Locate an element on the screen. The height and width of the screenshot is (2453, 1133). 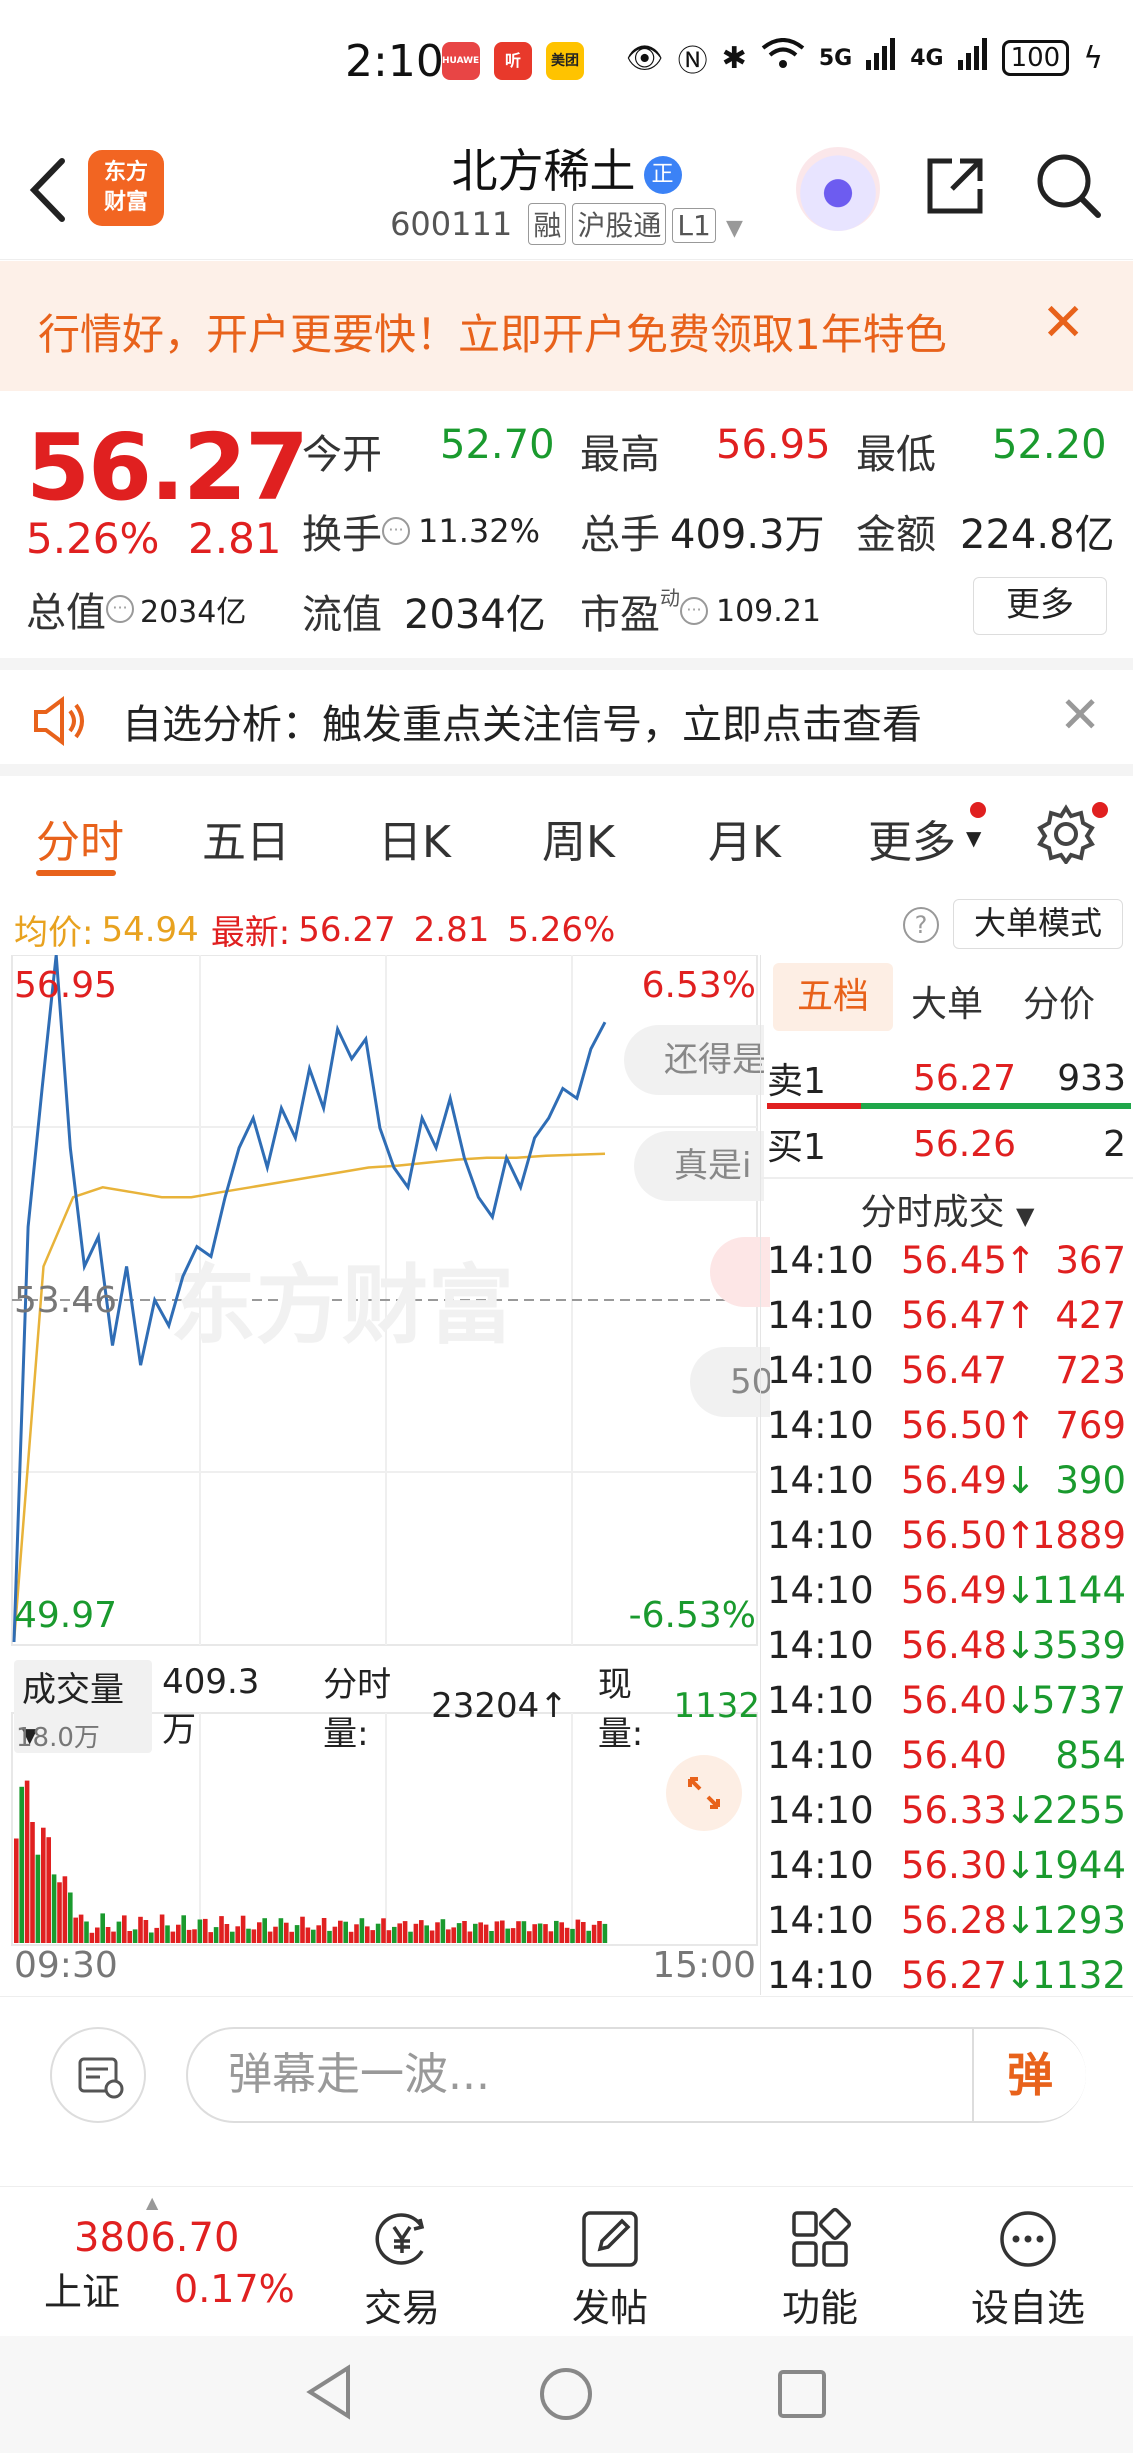
nav-functions: 功能 is located at coordinates (820, 2269).